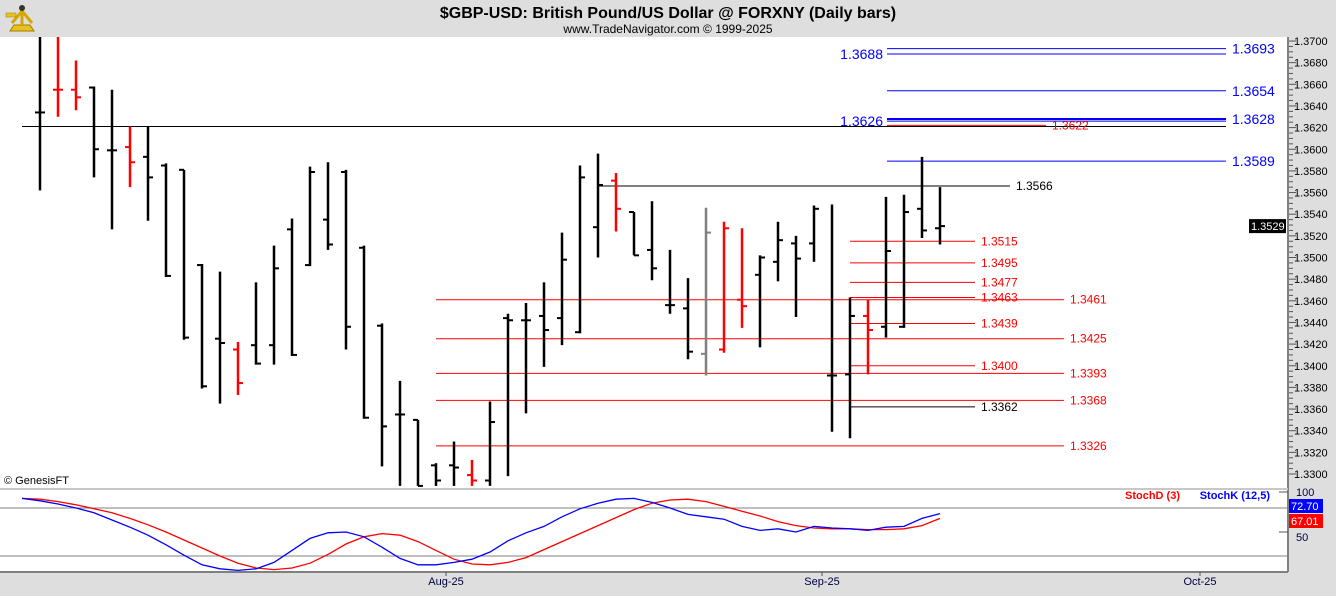  What do you see at coordinates (1311, 367) in the screenshot?
I see `y-tick-label: 1.3400` at bounding box center [1311, 367].